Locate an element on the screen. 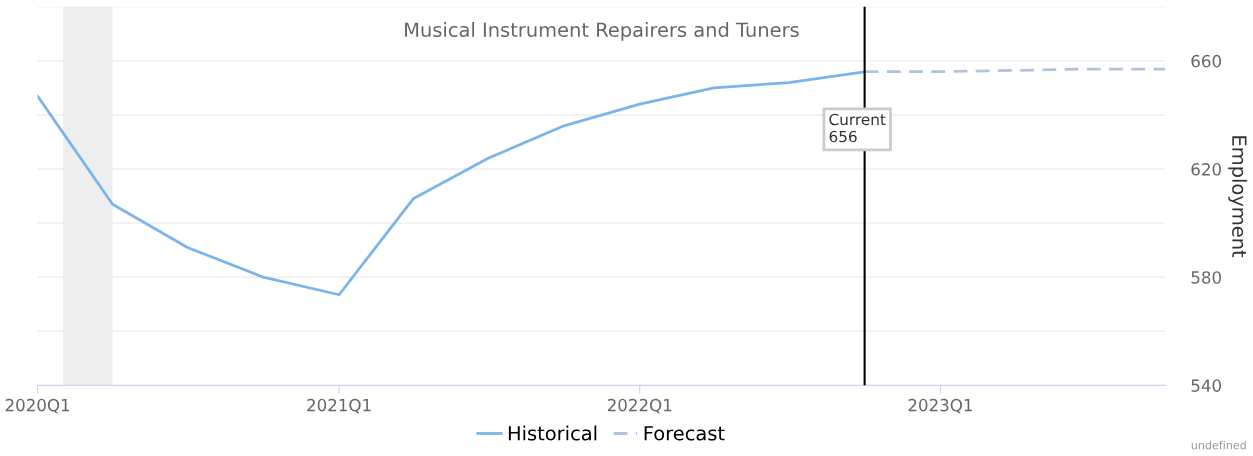  x-tick-label: 2022Q1 is located at coordinates (639, 406).